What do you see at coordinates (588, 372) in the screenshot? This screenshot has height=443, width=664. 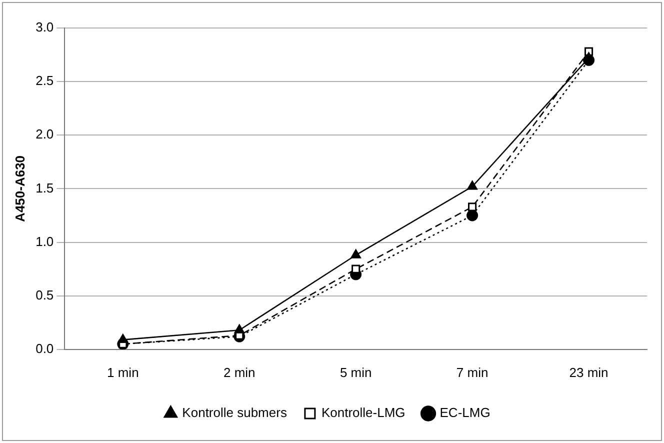 I see `x-tick-label: 23 min` at bounding box center [588, 372].